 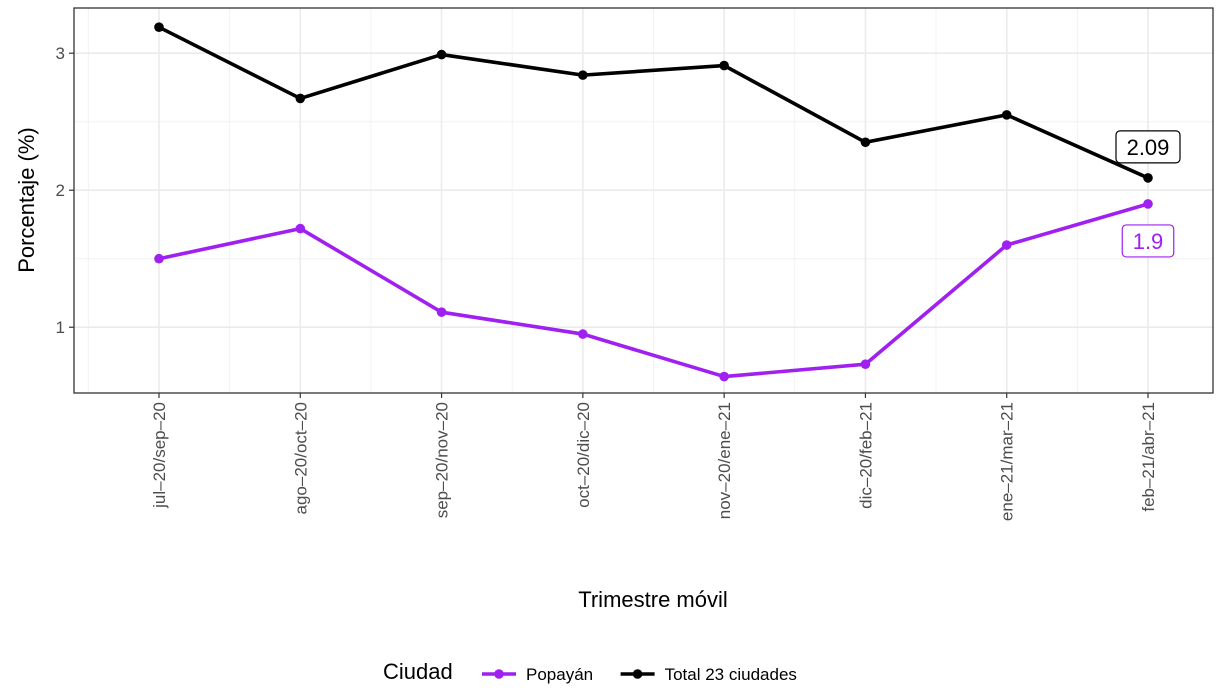 I want to click on end-label: 2.09, so click(x=1148, y=147).